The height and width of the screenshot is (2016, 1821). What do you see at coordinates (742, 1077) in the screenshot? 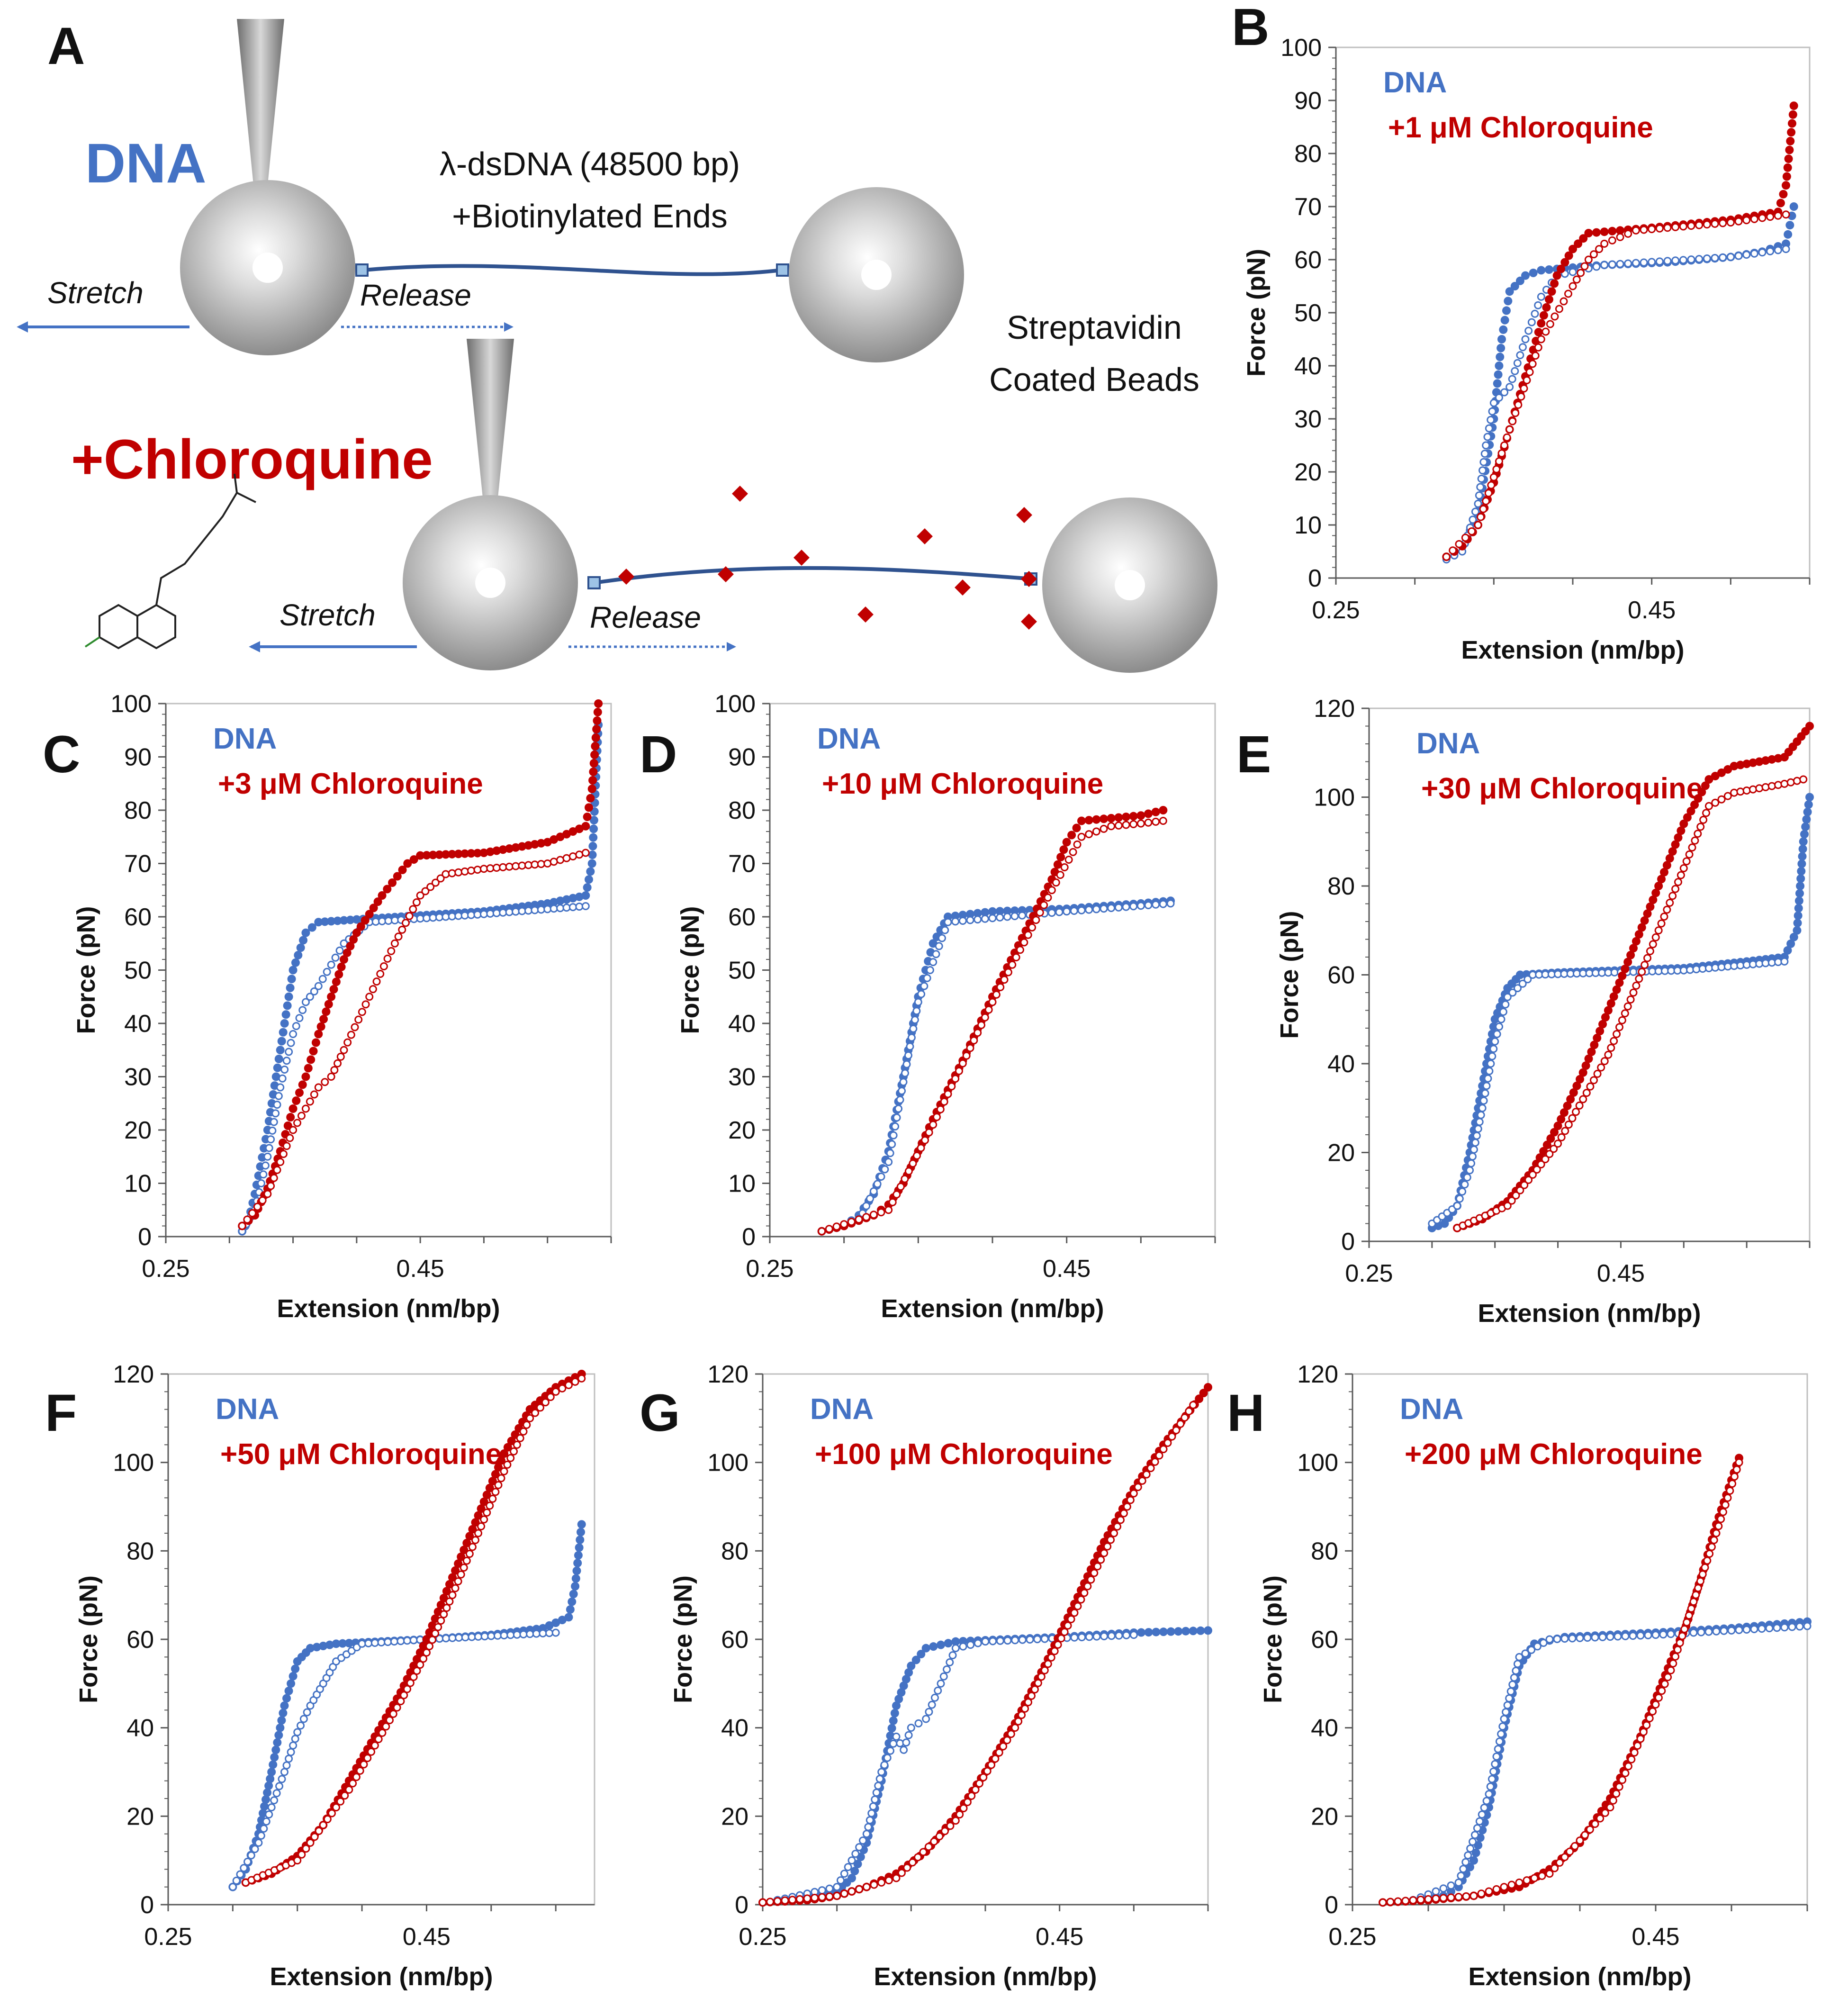
I see `y-tick-label: 30` at bounding box center [742, 1077].